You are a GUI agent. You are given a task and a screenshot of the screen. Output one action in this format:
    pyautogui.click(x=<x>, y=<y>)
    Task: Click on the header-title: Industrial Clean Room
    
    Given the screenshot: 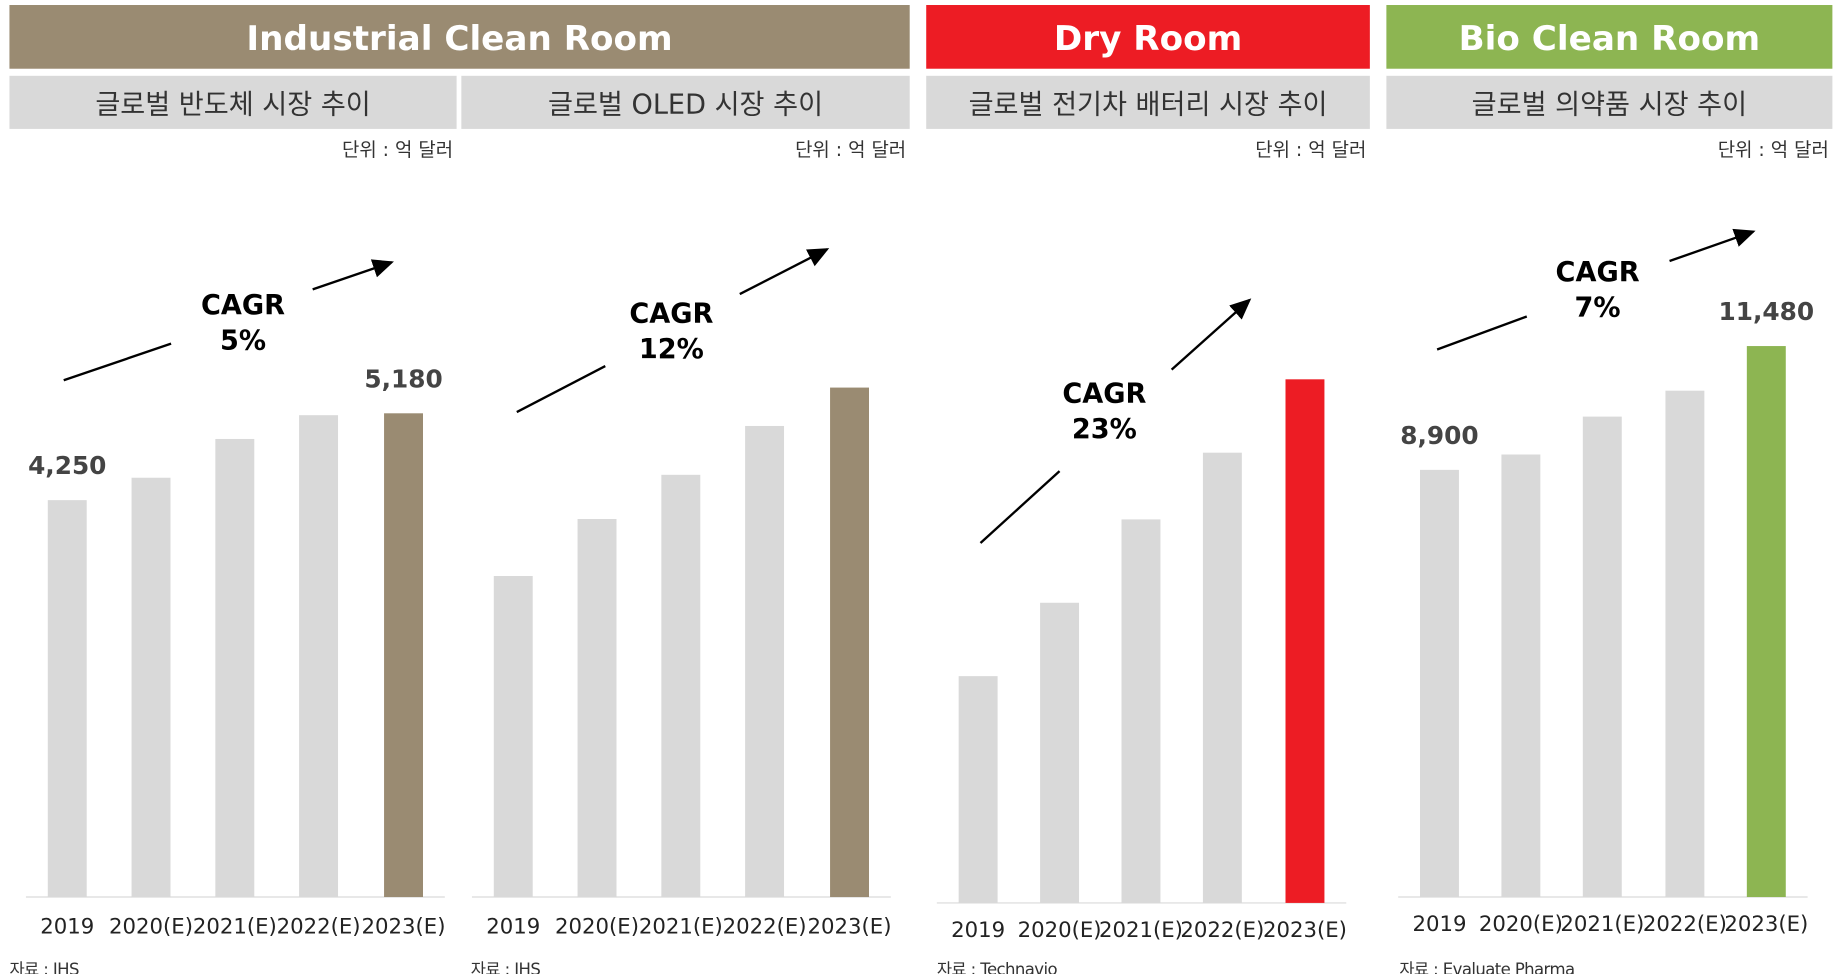 What is the action you would take?
    pyautogui.click(x=459, y=39)
    